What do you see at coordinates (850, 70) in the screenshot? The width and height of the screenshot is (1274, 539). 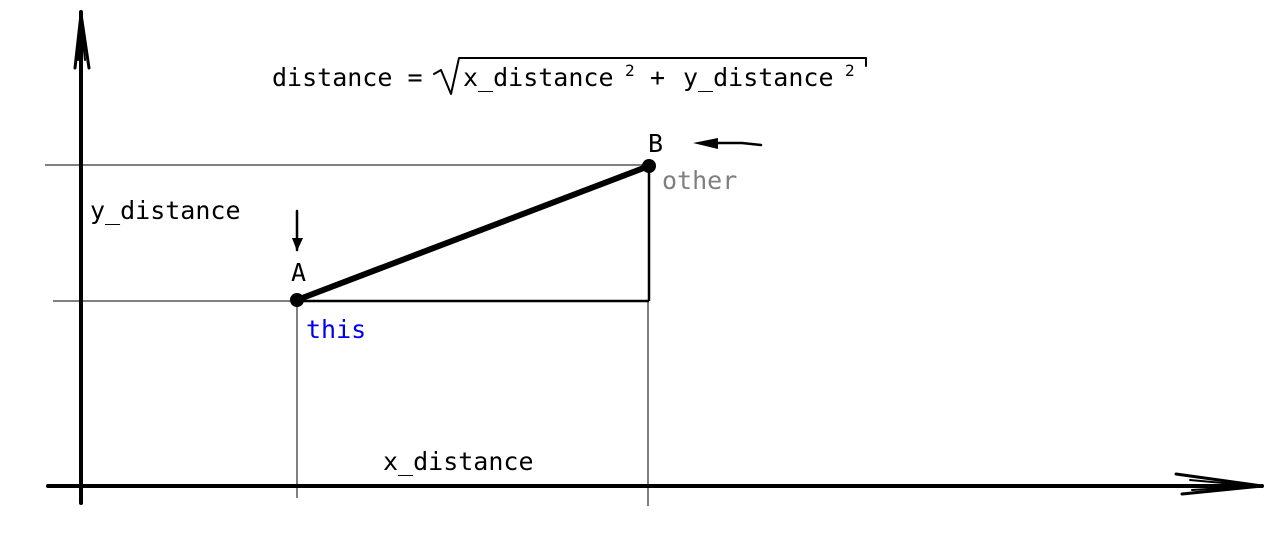 I see `formula-exponent-2: 2` at bounding box center [850, 70].